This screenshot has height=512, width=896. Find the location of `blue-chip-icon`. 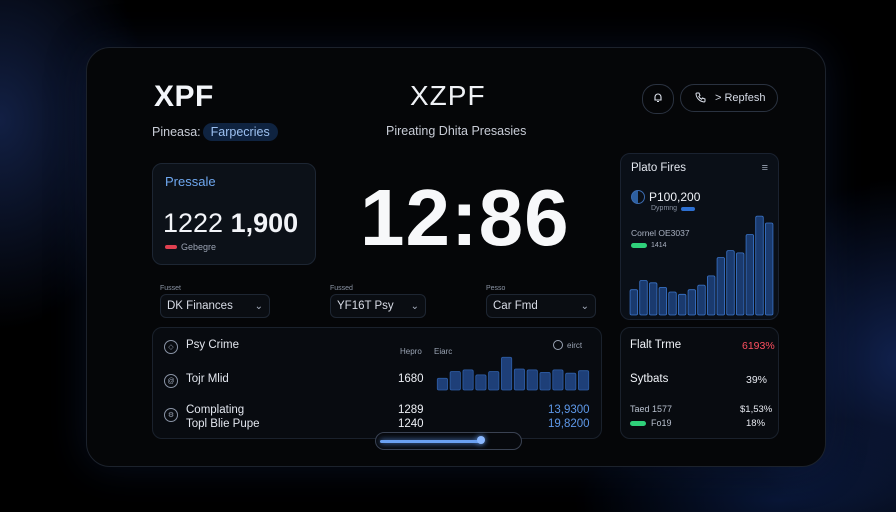

blue-chip-icon is located at coordinates (688, 208).